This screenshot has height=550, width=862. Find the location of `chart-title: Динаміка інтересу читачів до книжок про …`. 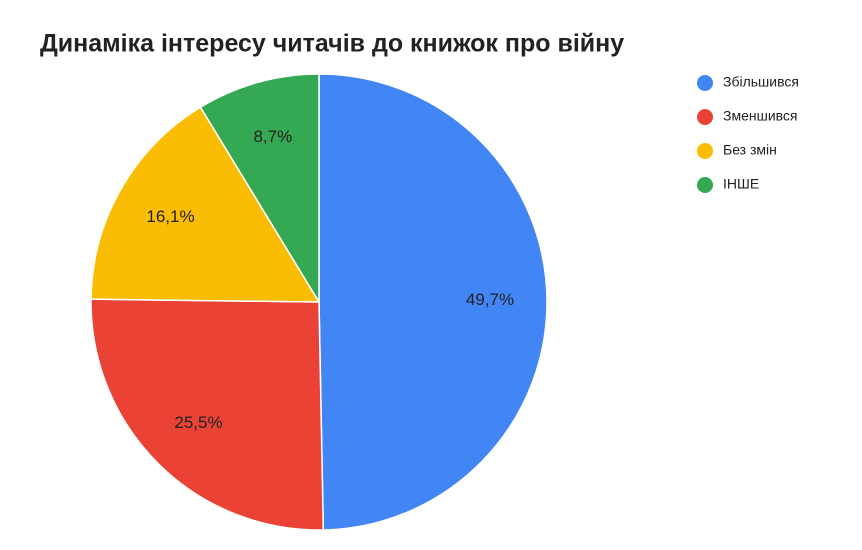

chart-title: Динаміка інтересу читачів до книжок про … is located at coordinates (332, 44).